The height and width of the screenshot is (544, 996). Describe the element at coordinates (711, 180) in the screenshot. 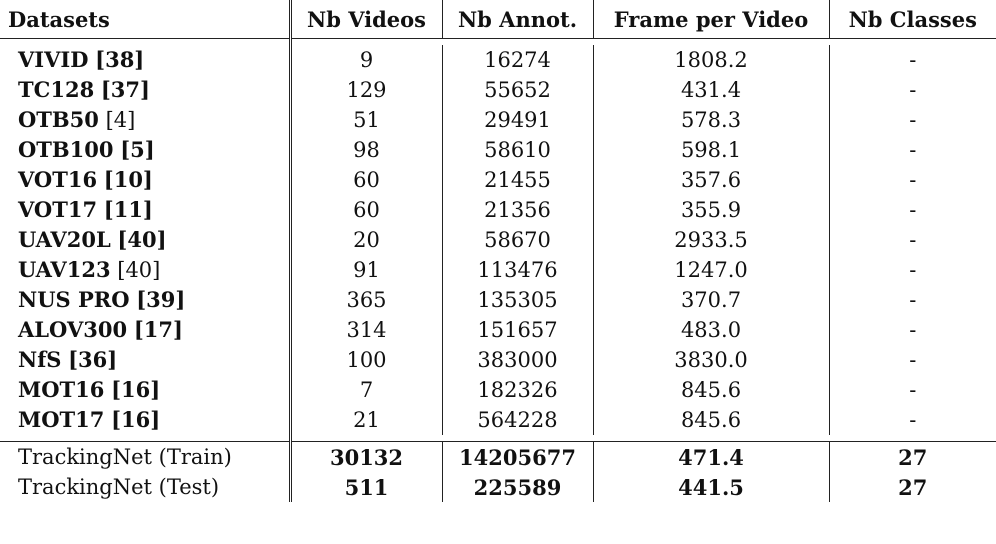

I see `frame-per-video-cell: 357.6` at that location.